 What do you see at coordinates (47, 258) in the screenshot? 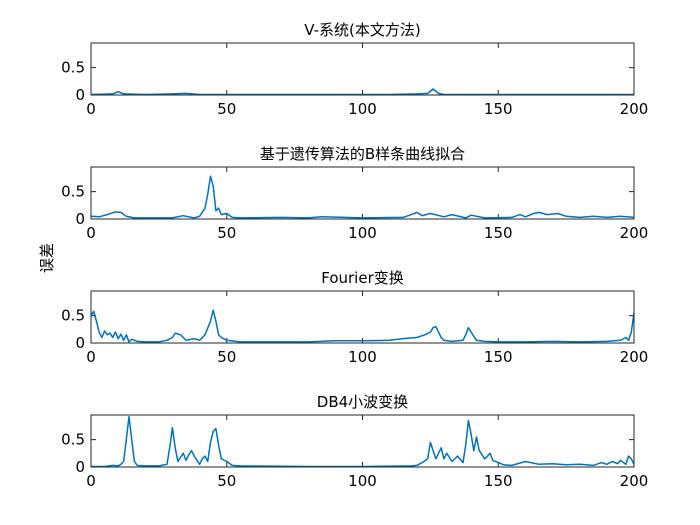
I see `y-axis-label: 误差` at bounding box center [47, 258].